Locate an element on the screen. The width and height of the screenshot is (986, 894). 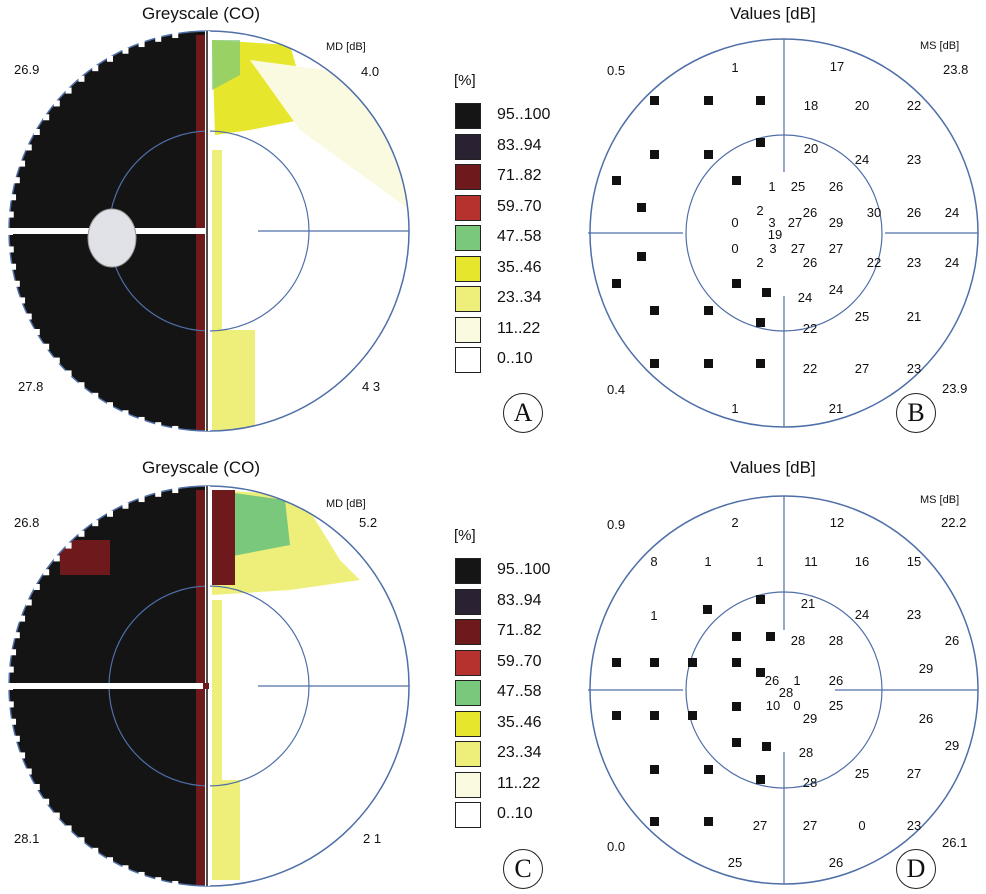
legend-label: 23..34 is located at coordinates (519, 298).